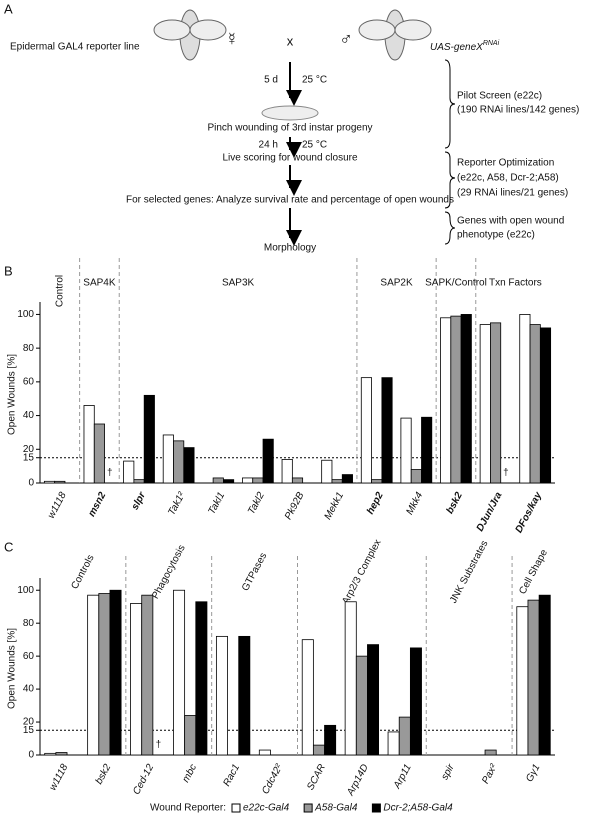 The height and width of the screenshot is (825, 590). Describe the element at coordinates (316, 777) in the screenshot. I see `x-tick-label: SCAR` at that location.